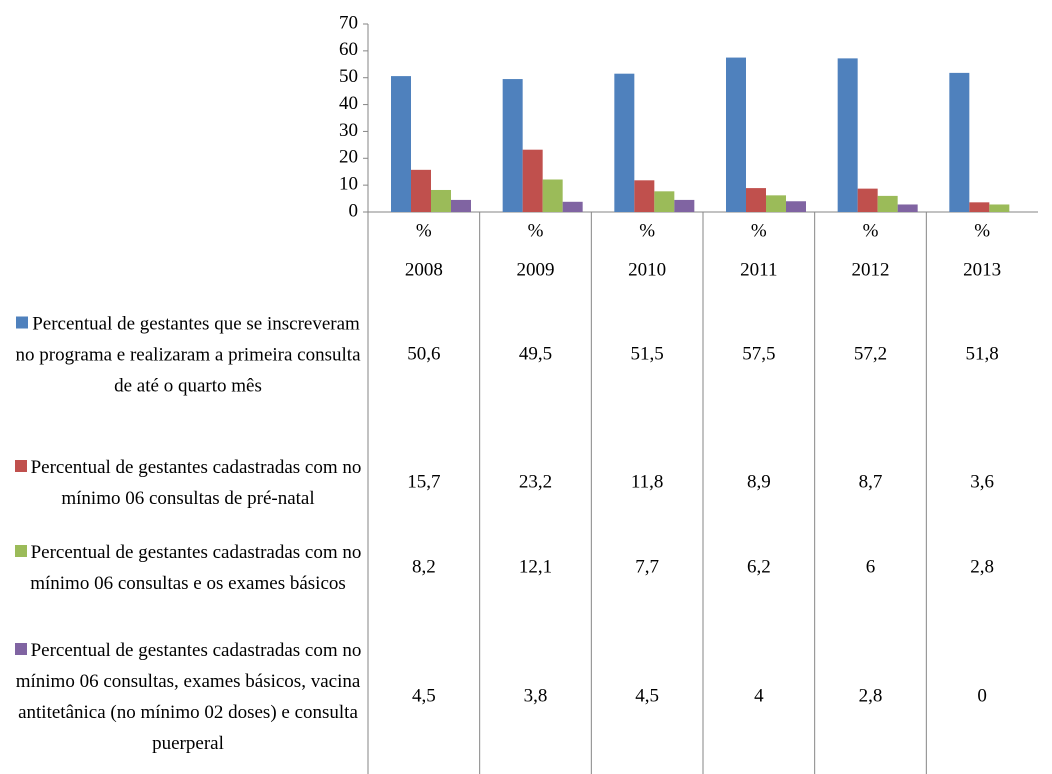 The image size is (1052, 774). I want to click on table-value: 8,7, so click(871, 481).